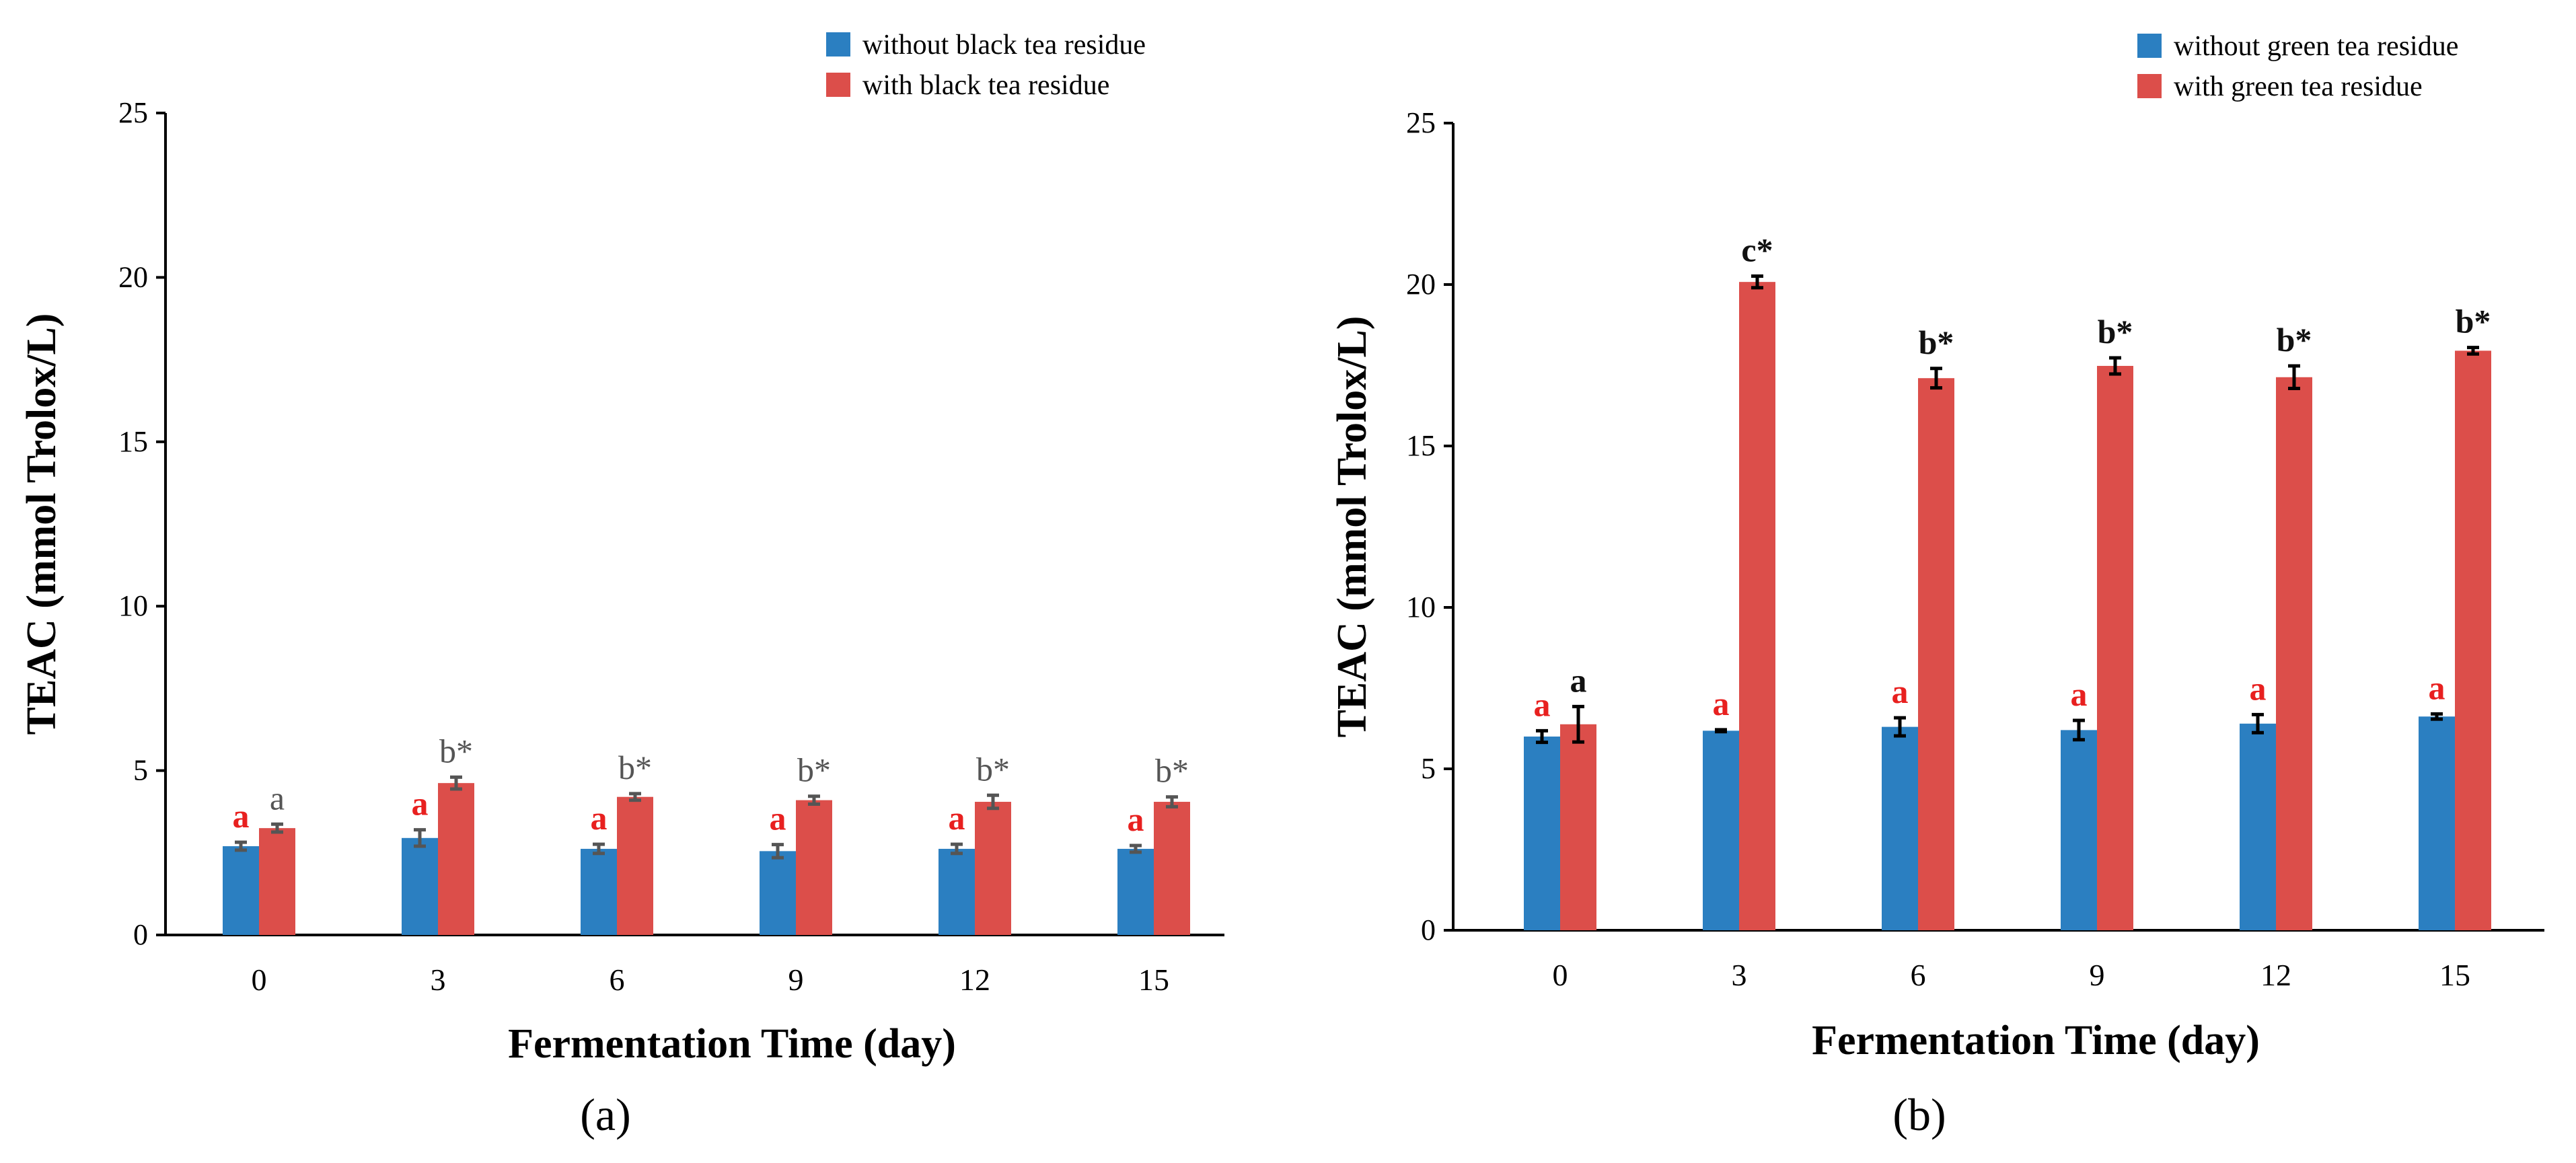  I want to click on panel-label: (a), so click(605, 1114).